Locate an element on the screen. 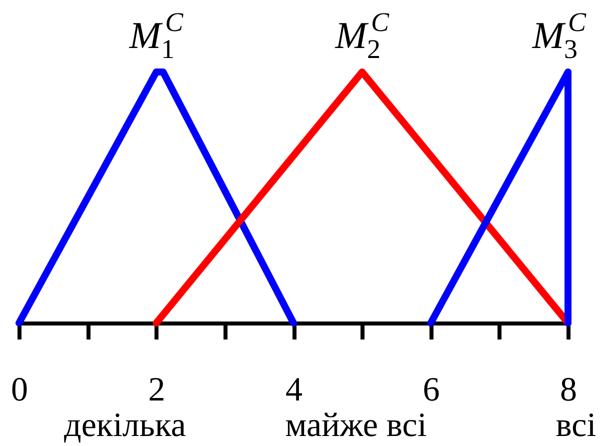 The height and width of the screenshot is (446, 600). text: всі is located at coordinates (576, 425).